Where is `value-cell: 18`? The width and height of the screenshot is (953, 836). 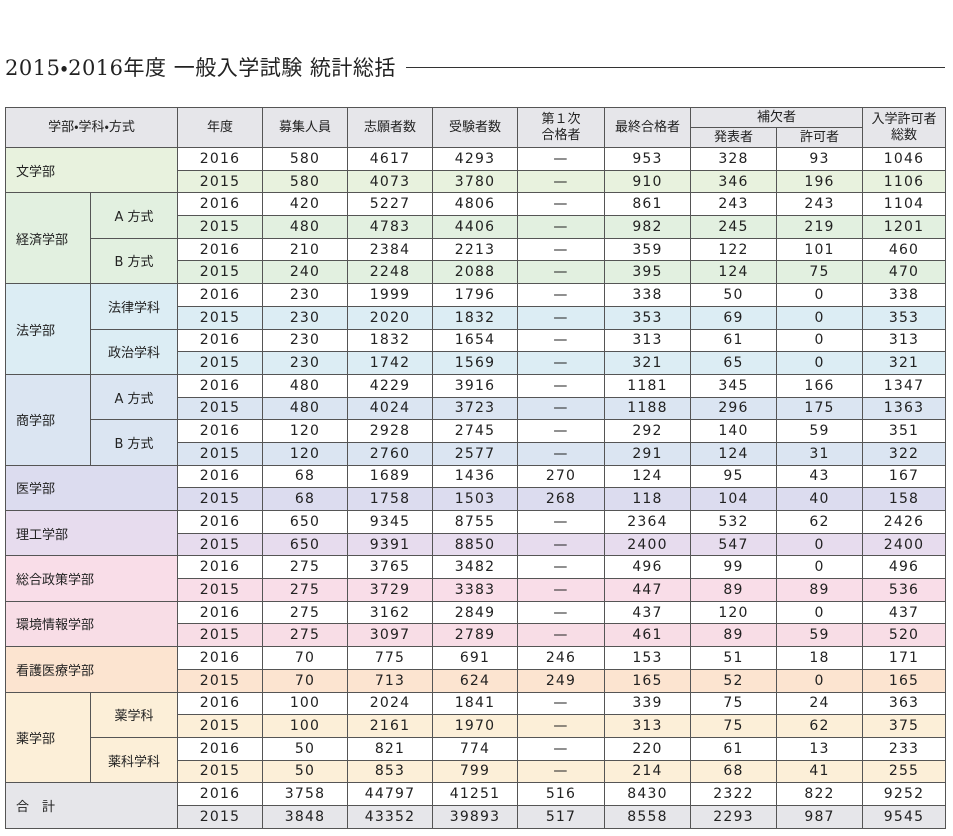
value-cell: 18 is located at coordinates (819, 658).